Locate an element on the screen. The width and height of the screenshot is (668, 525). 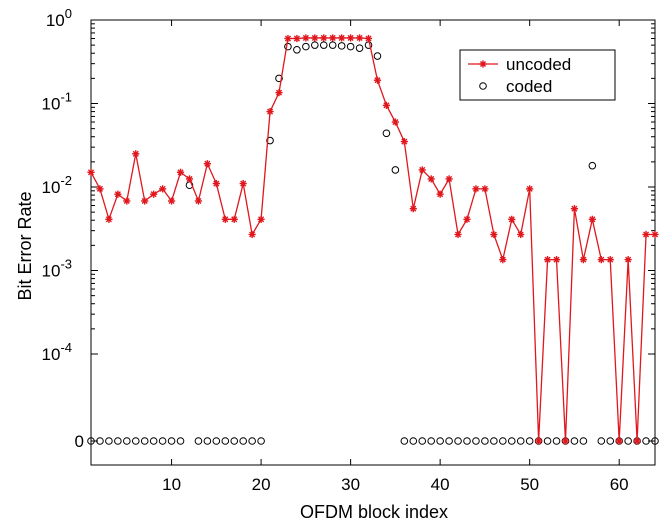
y-tick-label: 10⁰ is located at coordinates (59, 18).